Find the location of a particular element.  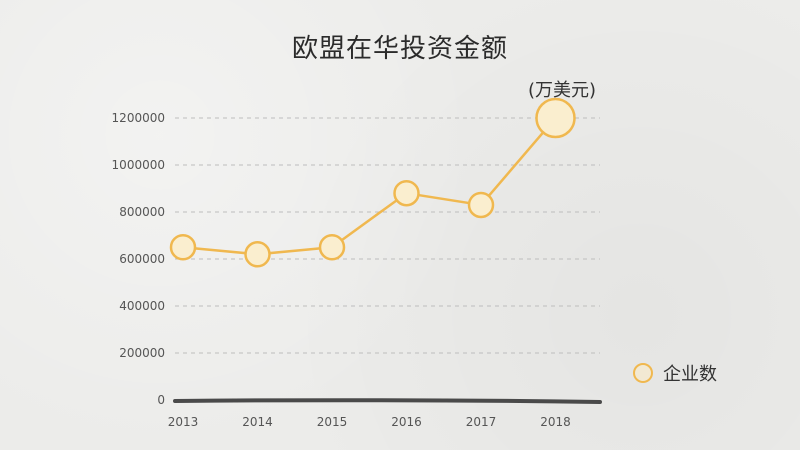

y-tick-label: 1200000 is located at coordinates (138, 118).